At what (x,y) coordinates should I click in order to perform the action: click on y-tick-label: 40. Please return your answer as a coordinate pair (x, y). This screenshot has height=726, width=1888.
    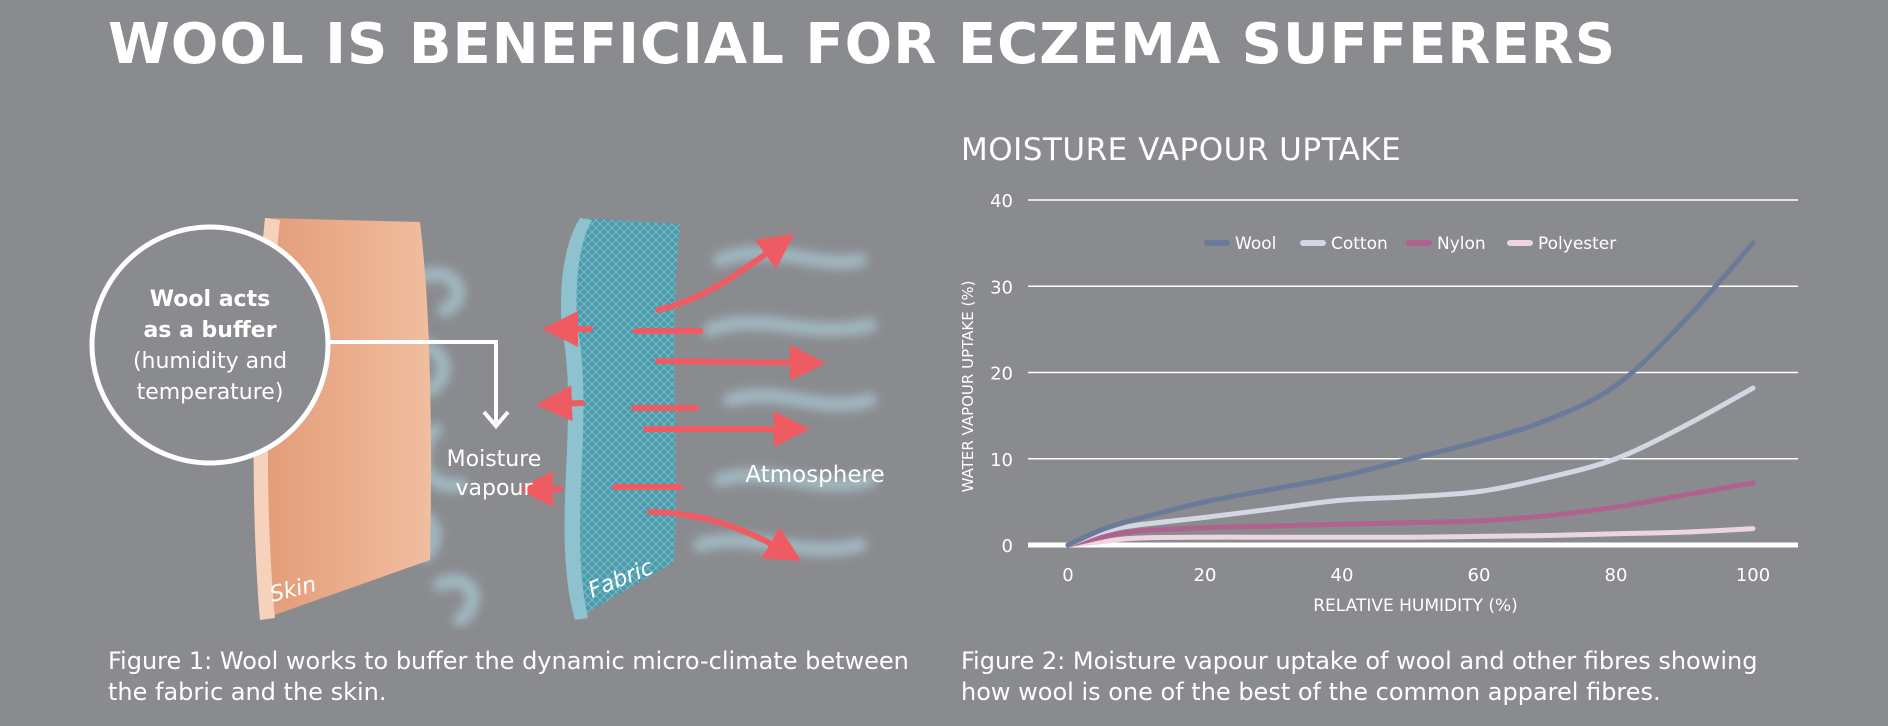
    Looking at the image, I should click on (1001, 201).